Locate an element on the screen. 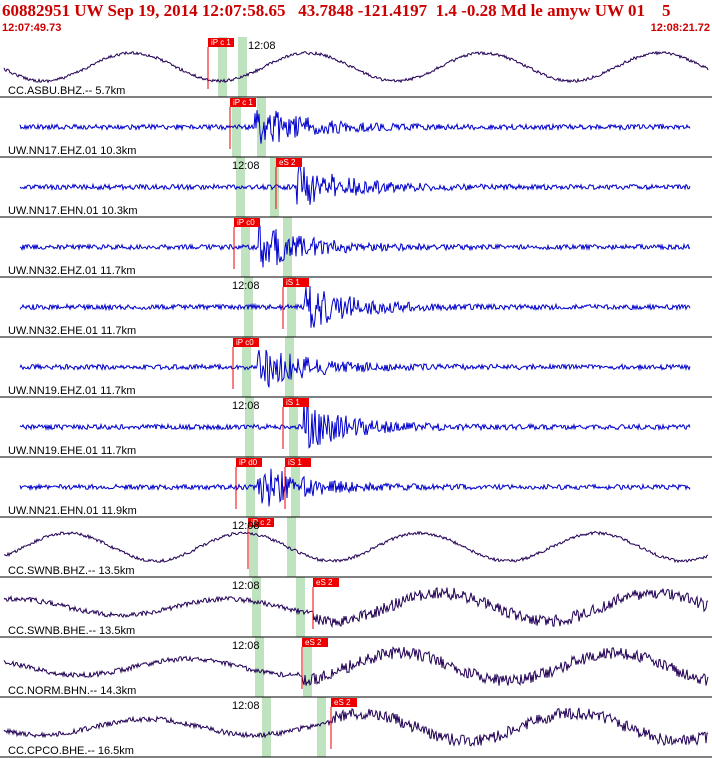  phase-pick-label: iP d0 is located at coordinates (248, 462).